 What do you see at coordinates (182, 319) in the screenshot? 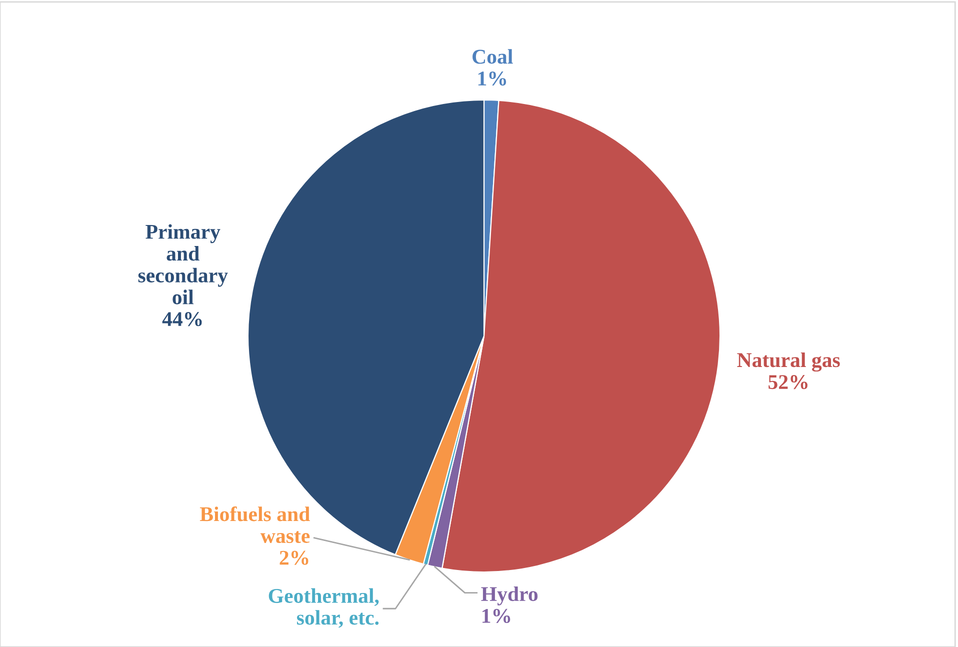
I see `data-label: 44%` at bounding box center [182, 319].